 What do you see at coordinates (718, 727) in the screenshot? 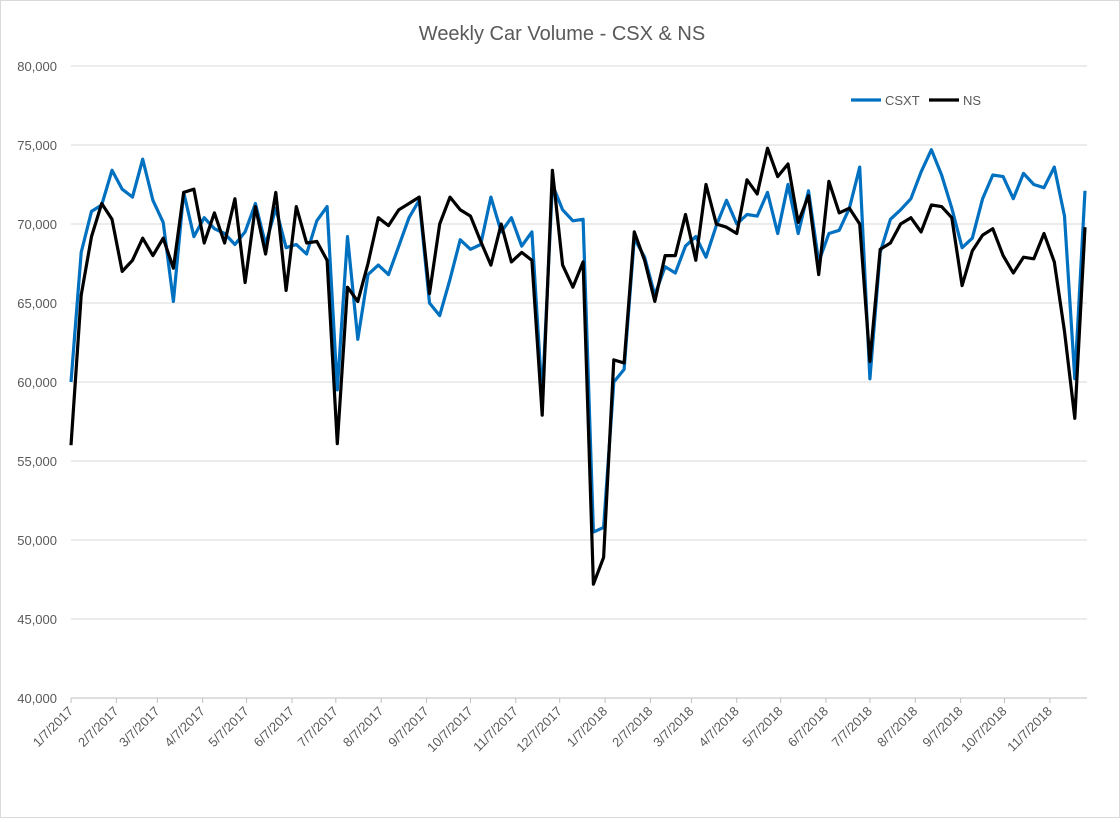
I see `x-tick-label: 4/7/2018` at bounding box center [718, 727].